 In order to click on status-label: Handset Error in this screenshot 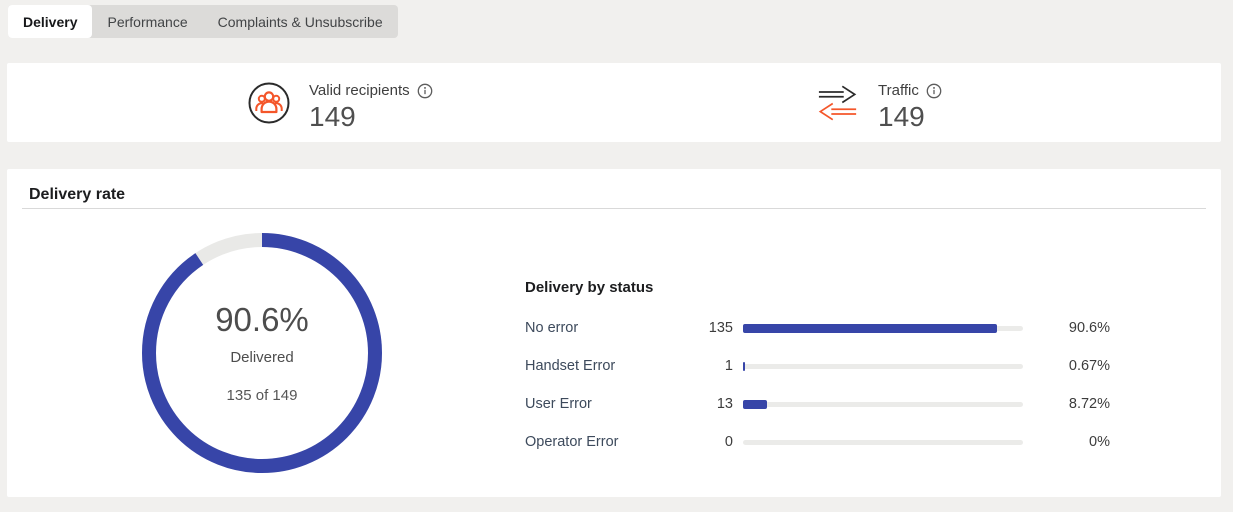, I will do `click(570, 366)`.